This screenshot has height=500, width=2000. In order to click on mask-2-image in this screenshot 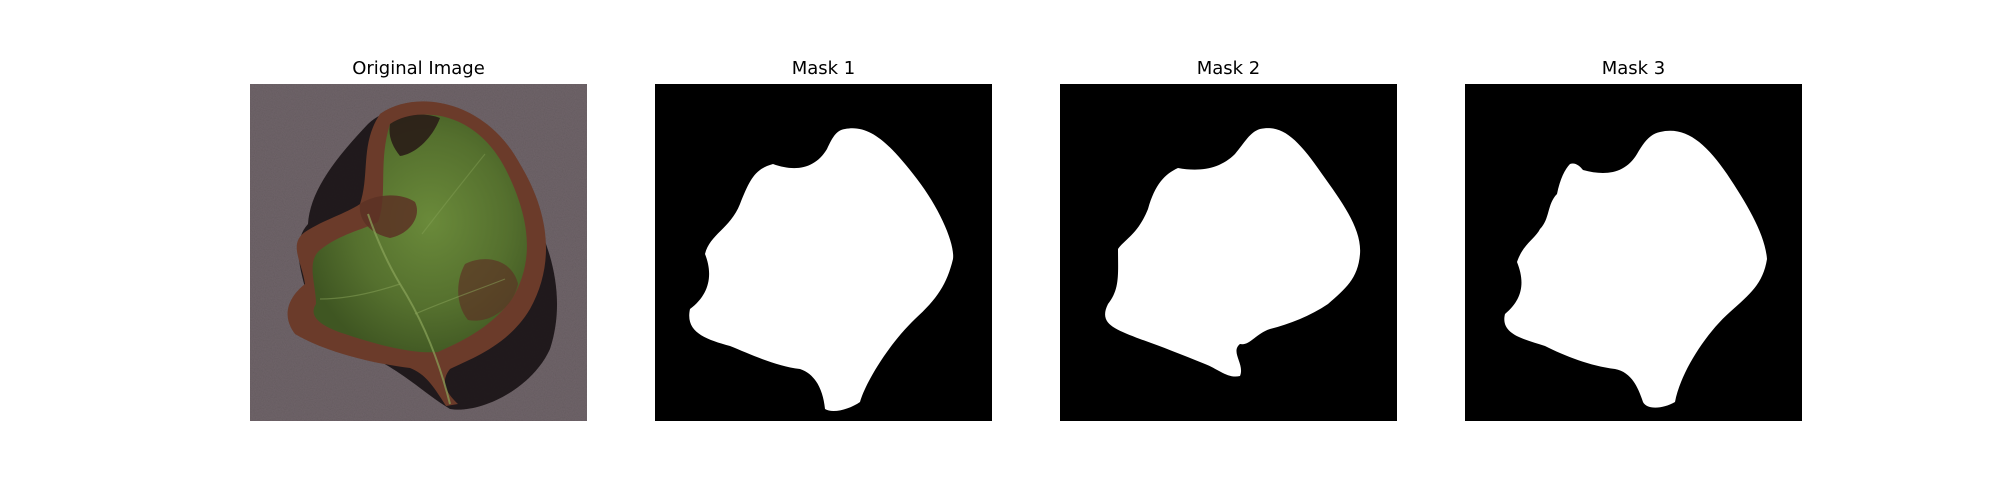, I will do `click(1228, 252)`.